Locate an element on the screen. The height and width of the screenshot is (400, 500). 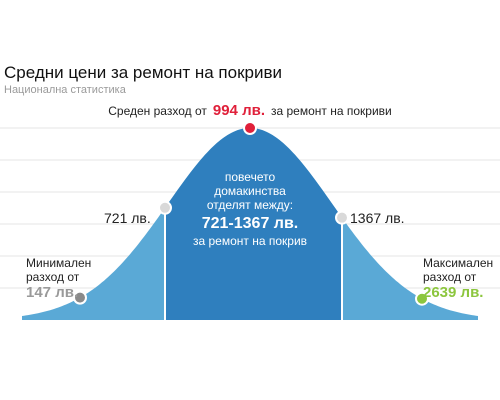
average-value: 994 лв. is located at coordinates (238, 110).